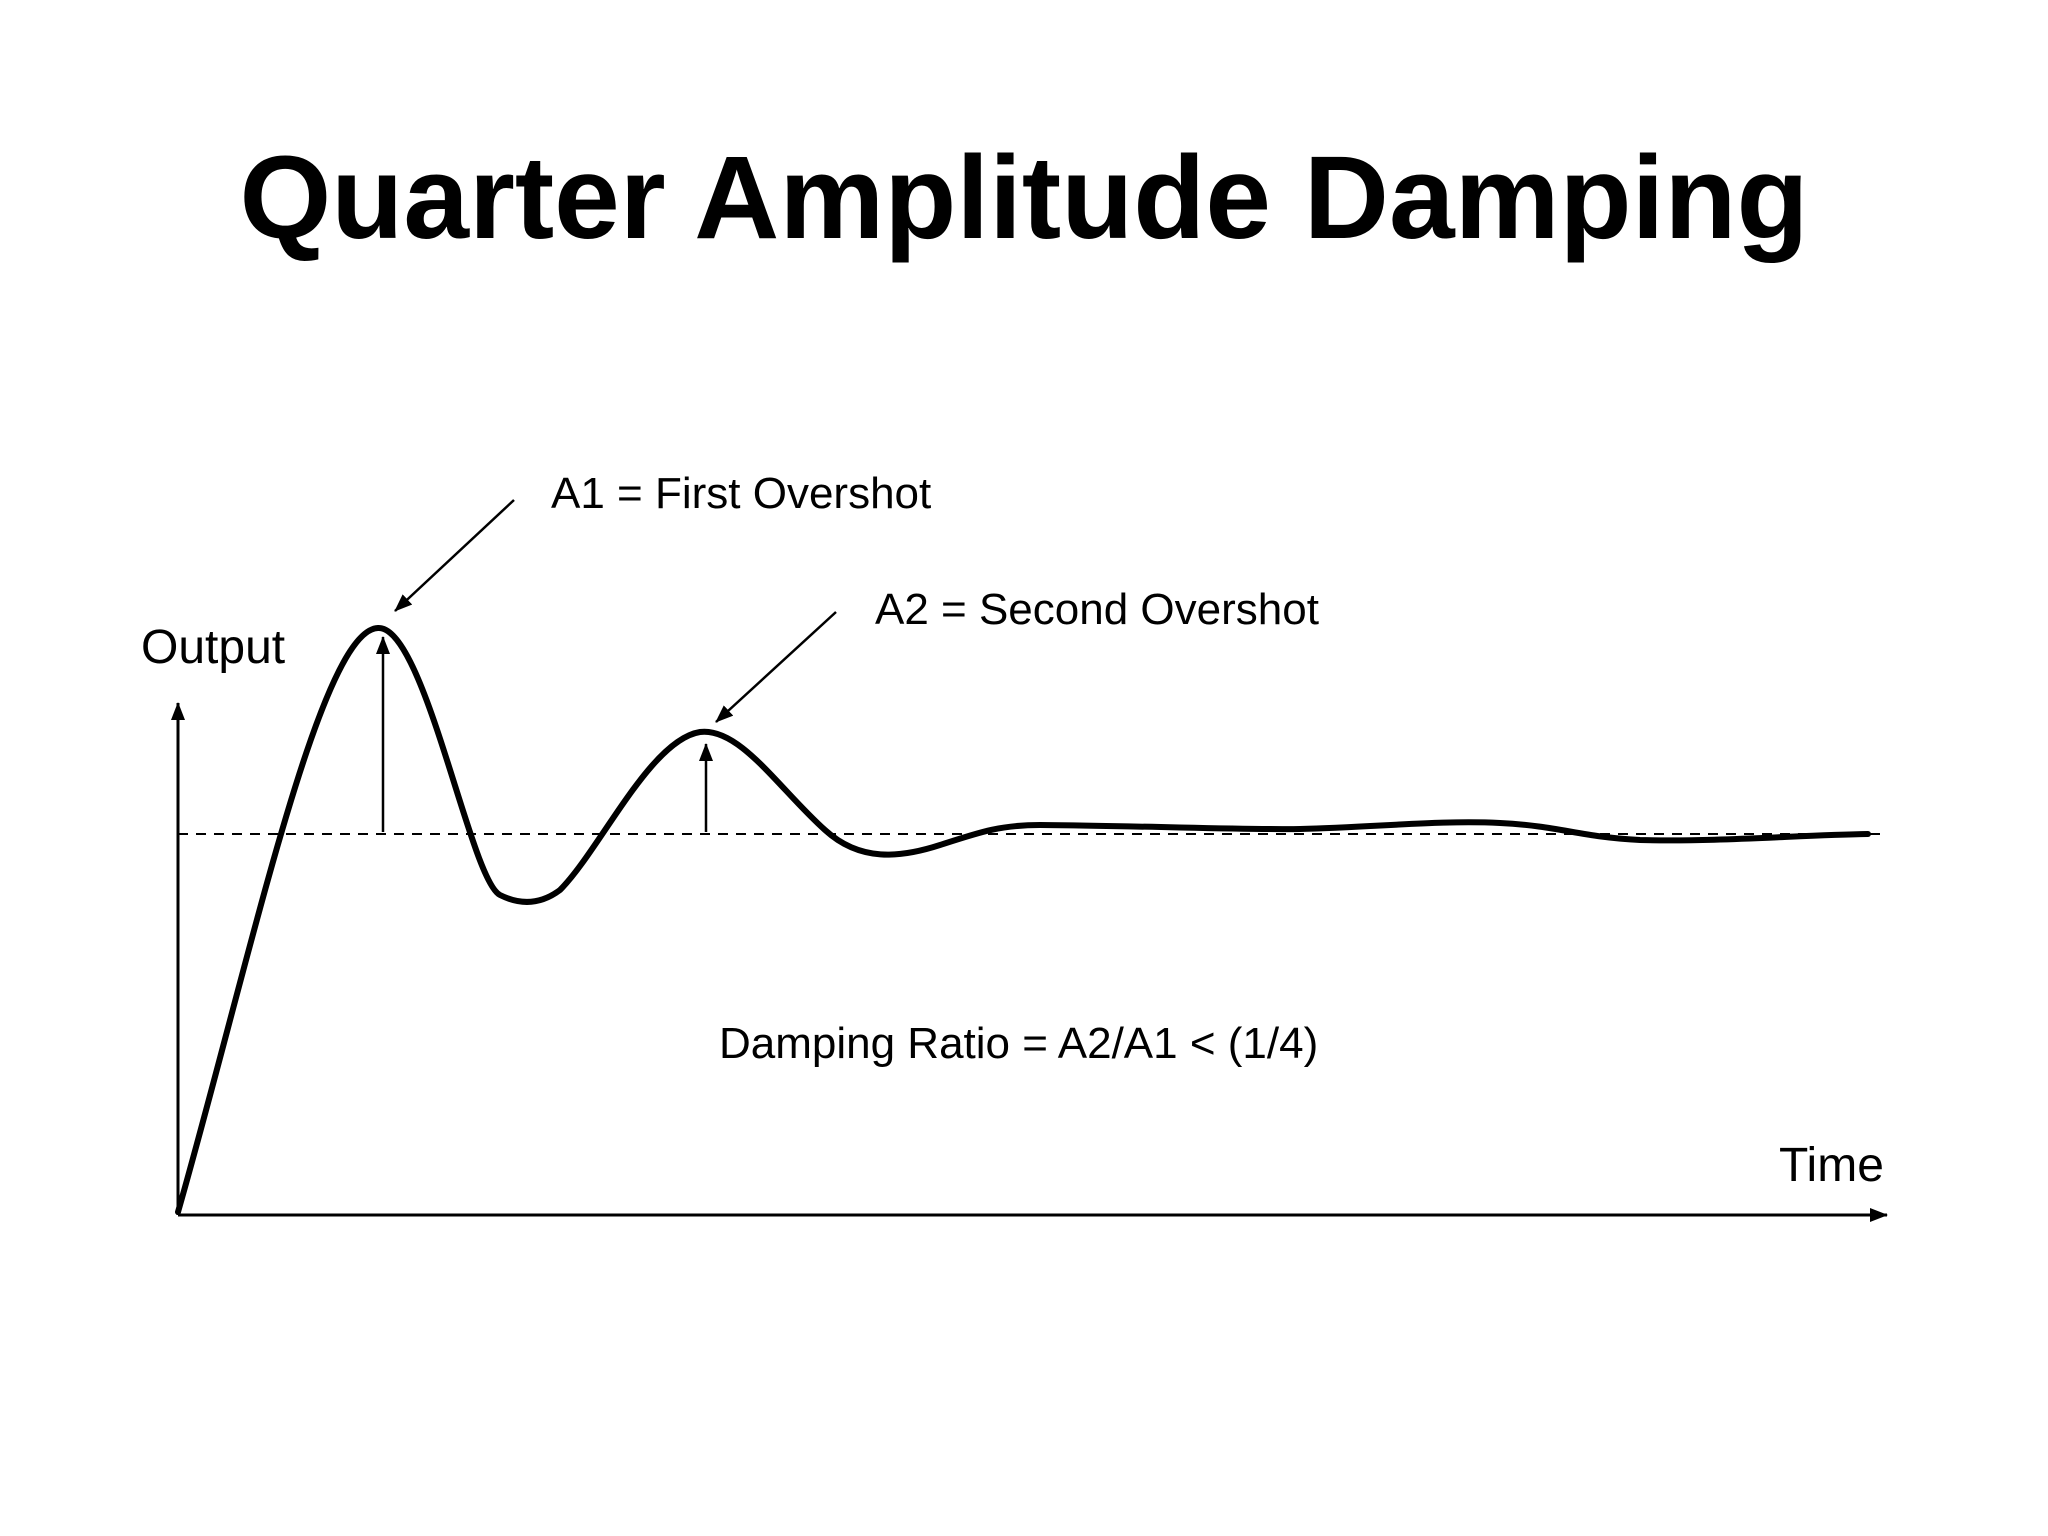 This screenshot has width=2048, height=1536. I want to click on second-overshot-label: A2 = Second Overshot, so click(1097, 609).